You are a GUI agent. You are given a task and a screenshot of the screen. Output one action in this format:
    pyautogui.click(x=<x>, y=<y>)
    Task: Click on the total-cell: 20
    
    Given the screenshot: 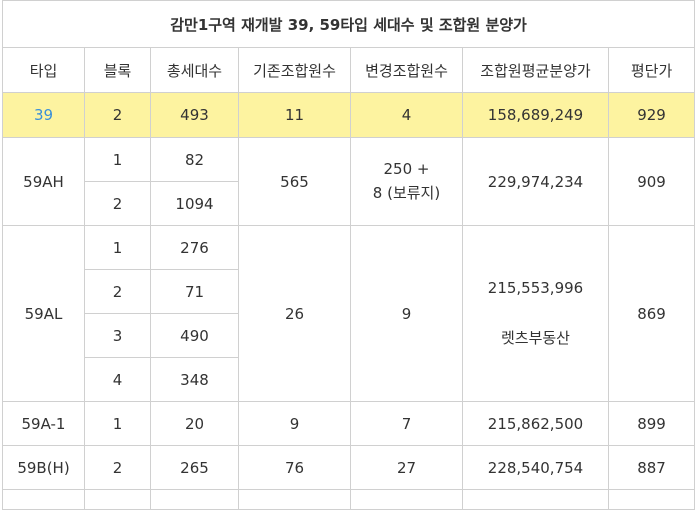 What is the action you would take?
    pyautogui.click(x=194, y=423)
    